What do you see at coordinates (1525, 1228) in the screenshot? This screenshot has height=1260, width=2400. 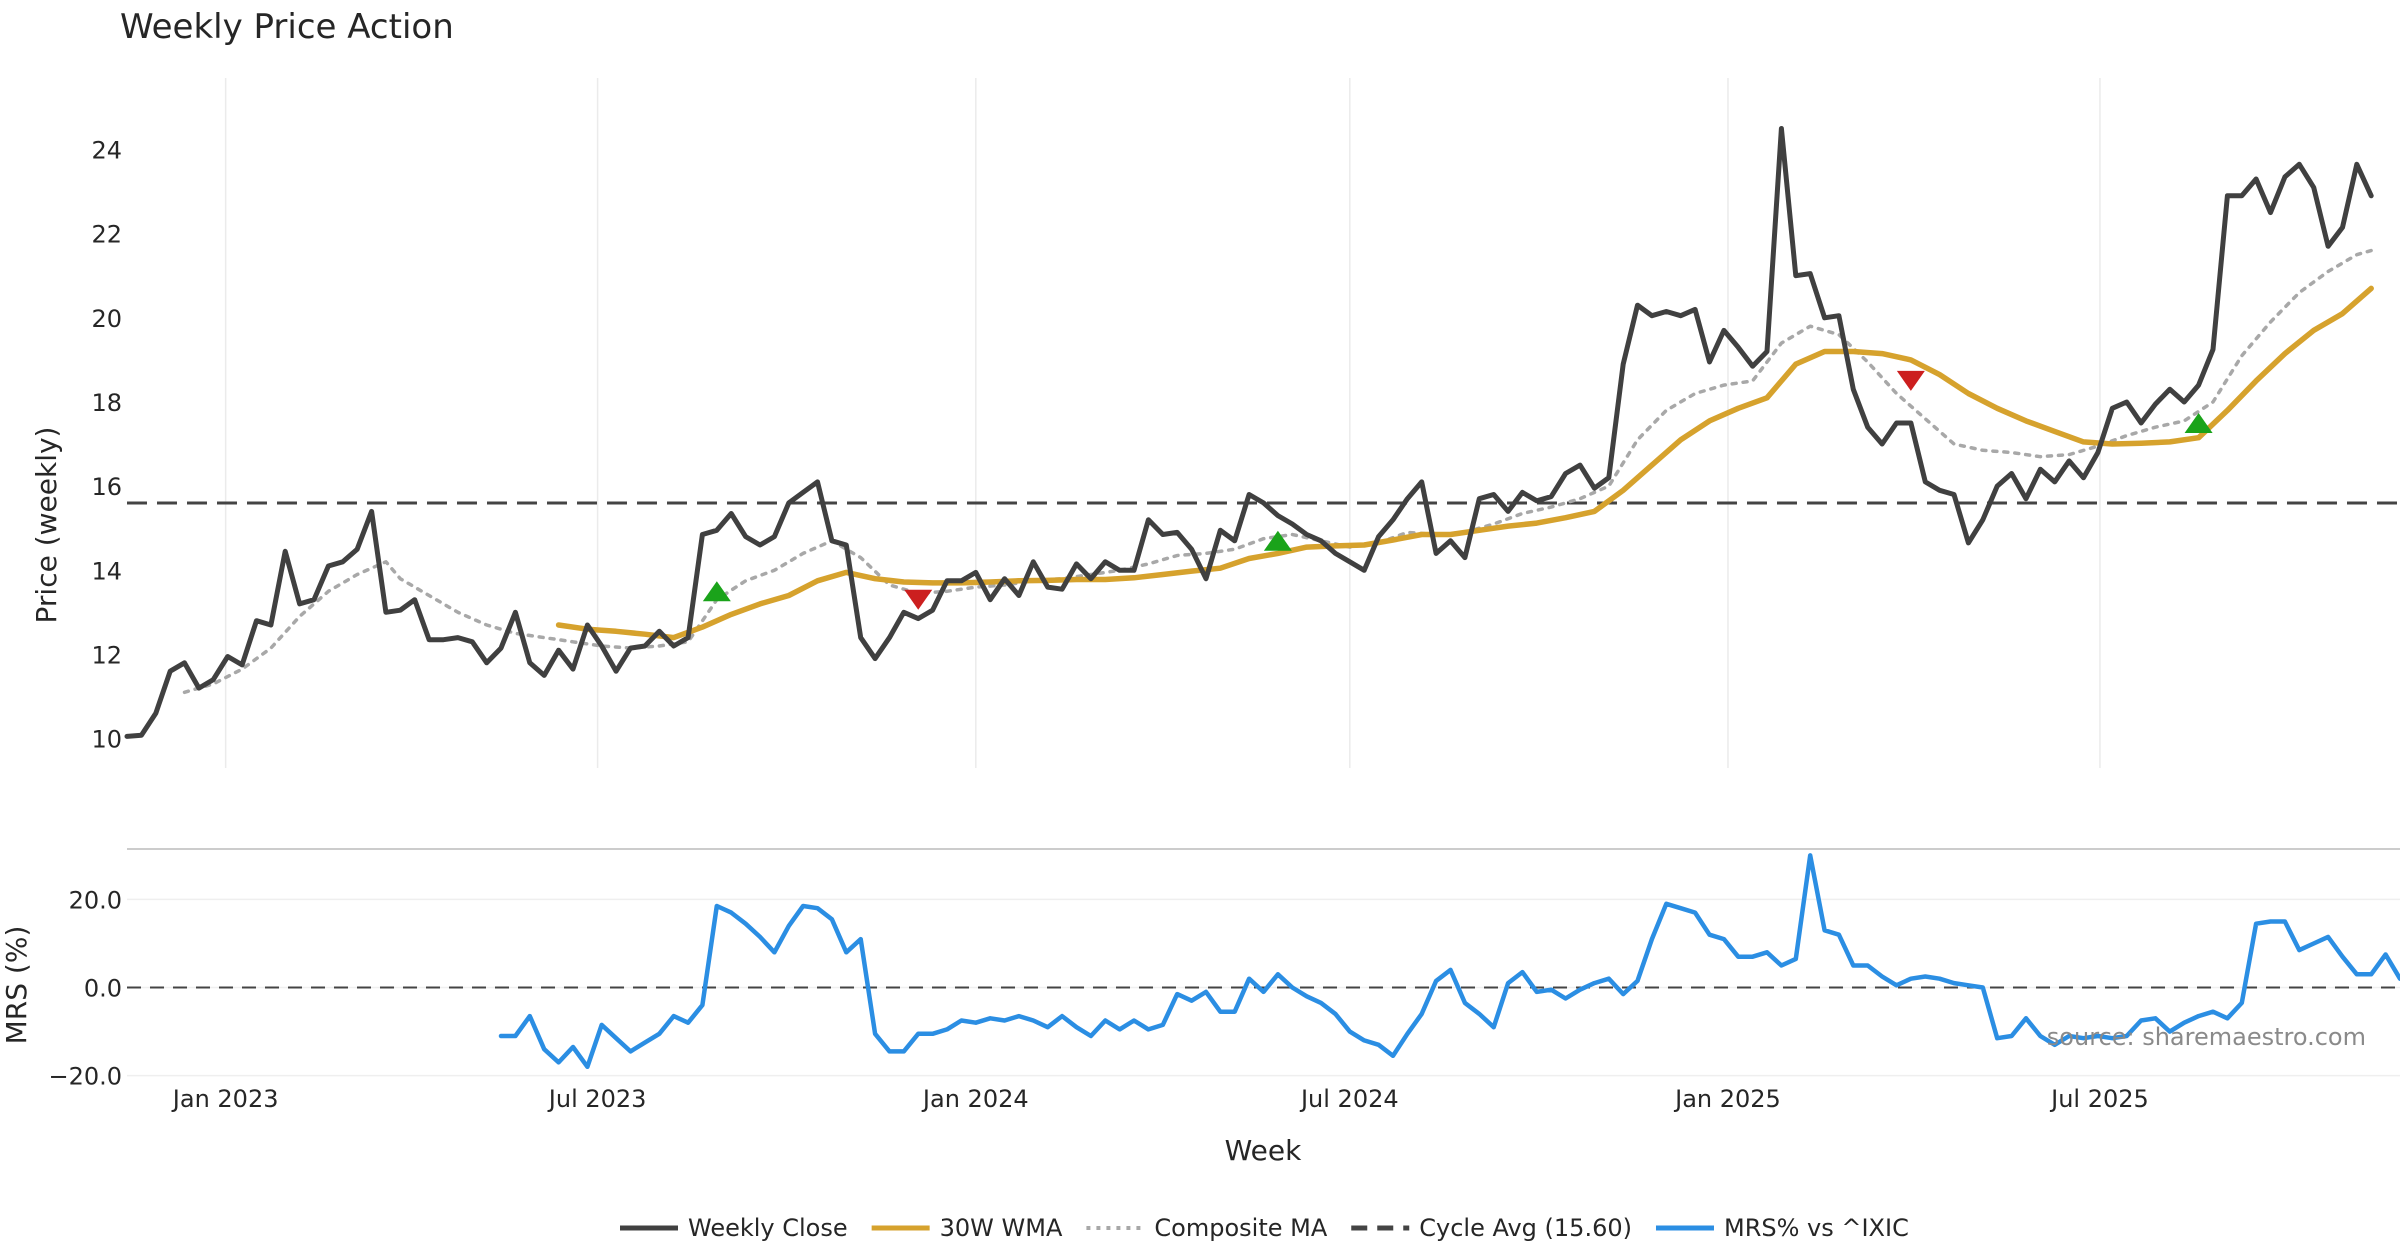 I see `legend-label: Cycle Avg (15.60)` at bounding box center [1525, 1228].